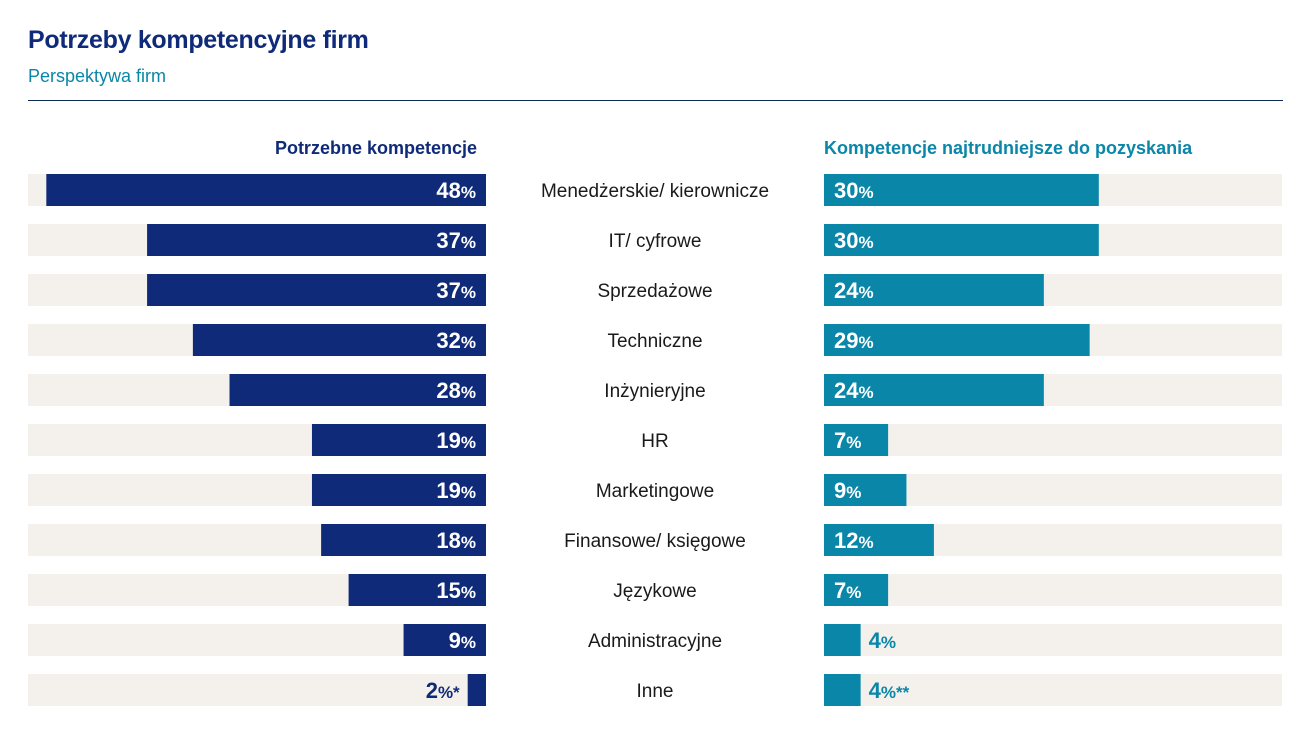 This screenshot has height=736, width=1314. I want to click on left-value-label-2: 37%, so click(456, 290).